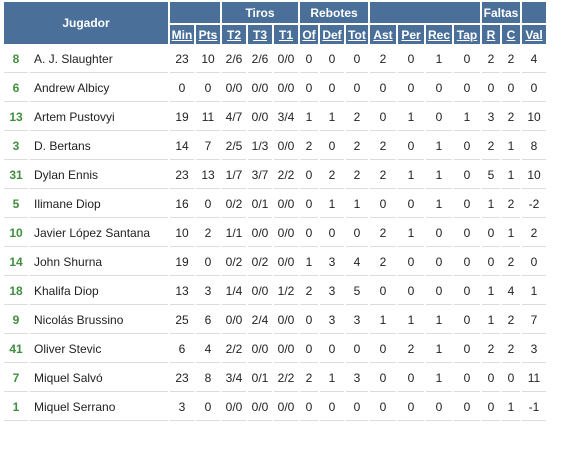  What do you see at coordinates (534, 146) in the screenshot?
I see `stat-val: 8` at bounding box center [534, 146].